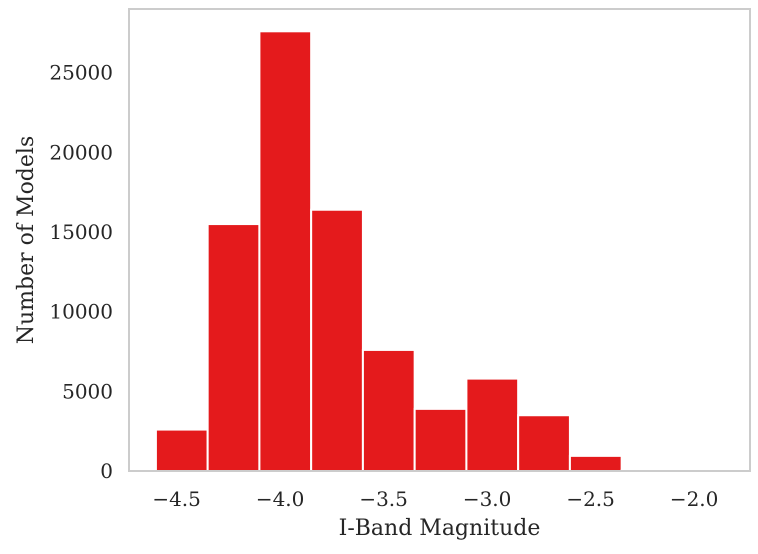 Image resolution: width=758 pixels, height=554 pixels. What do you see at coordinates (26, 240) in the screenshot?
I see `y-axis-label: Number of Models` at bounding box center [26, 240].